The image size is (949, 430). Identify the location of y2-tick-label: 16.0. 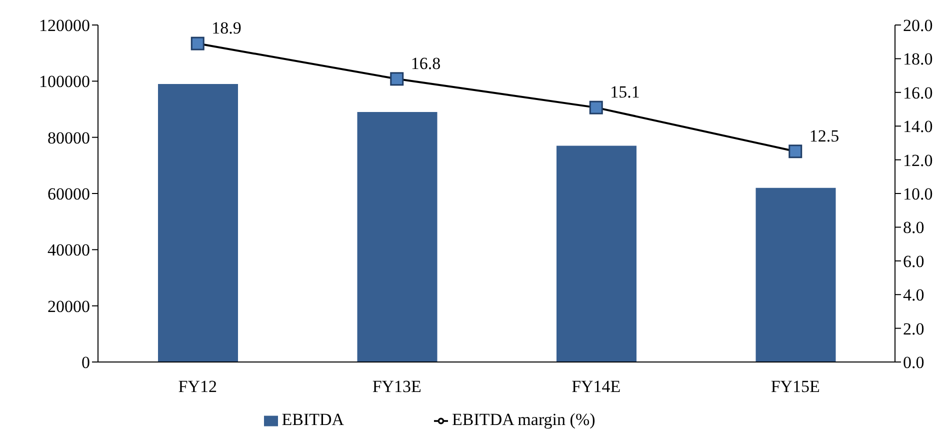
(918, 92).